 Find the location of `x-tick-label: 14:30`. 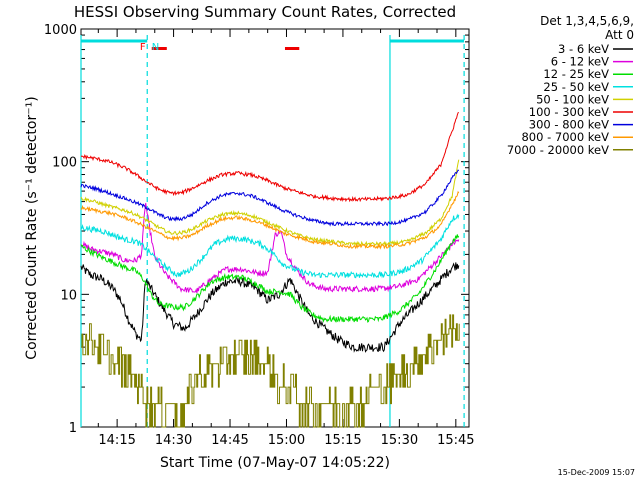

x-tick-label: 14:30 is located at coordinates (173, 440).